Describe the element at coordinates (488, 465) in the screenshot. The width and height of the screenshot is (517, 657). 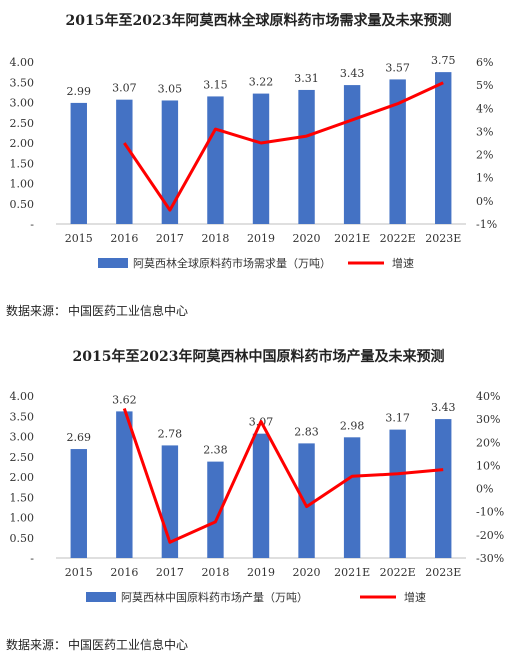
I see `y-right-tick-label: 10%` at that location.